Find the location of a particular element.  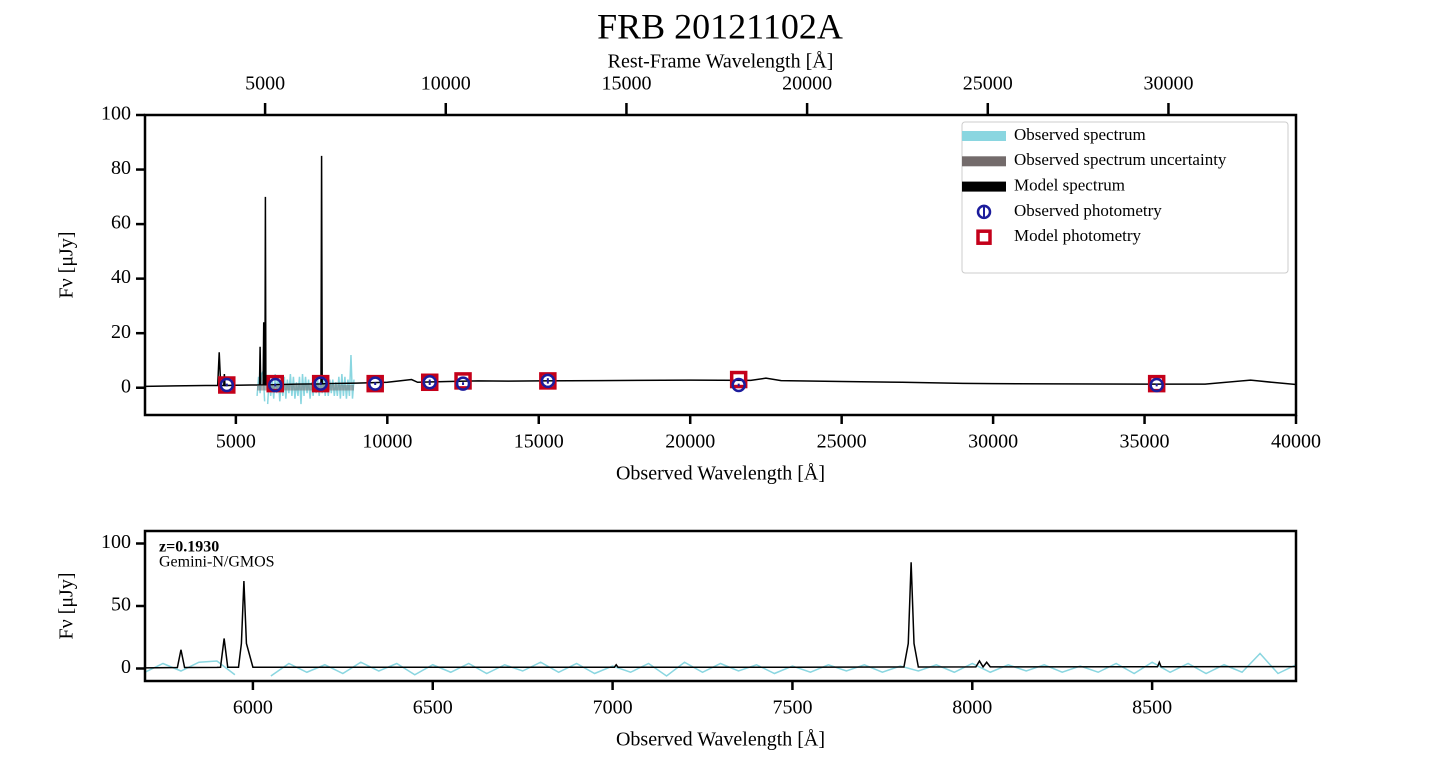

y-tick-label: 80 is located at coordinates (121, 168).